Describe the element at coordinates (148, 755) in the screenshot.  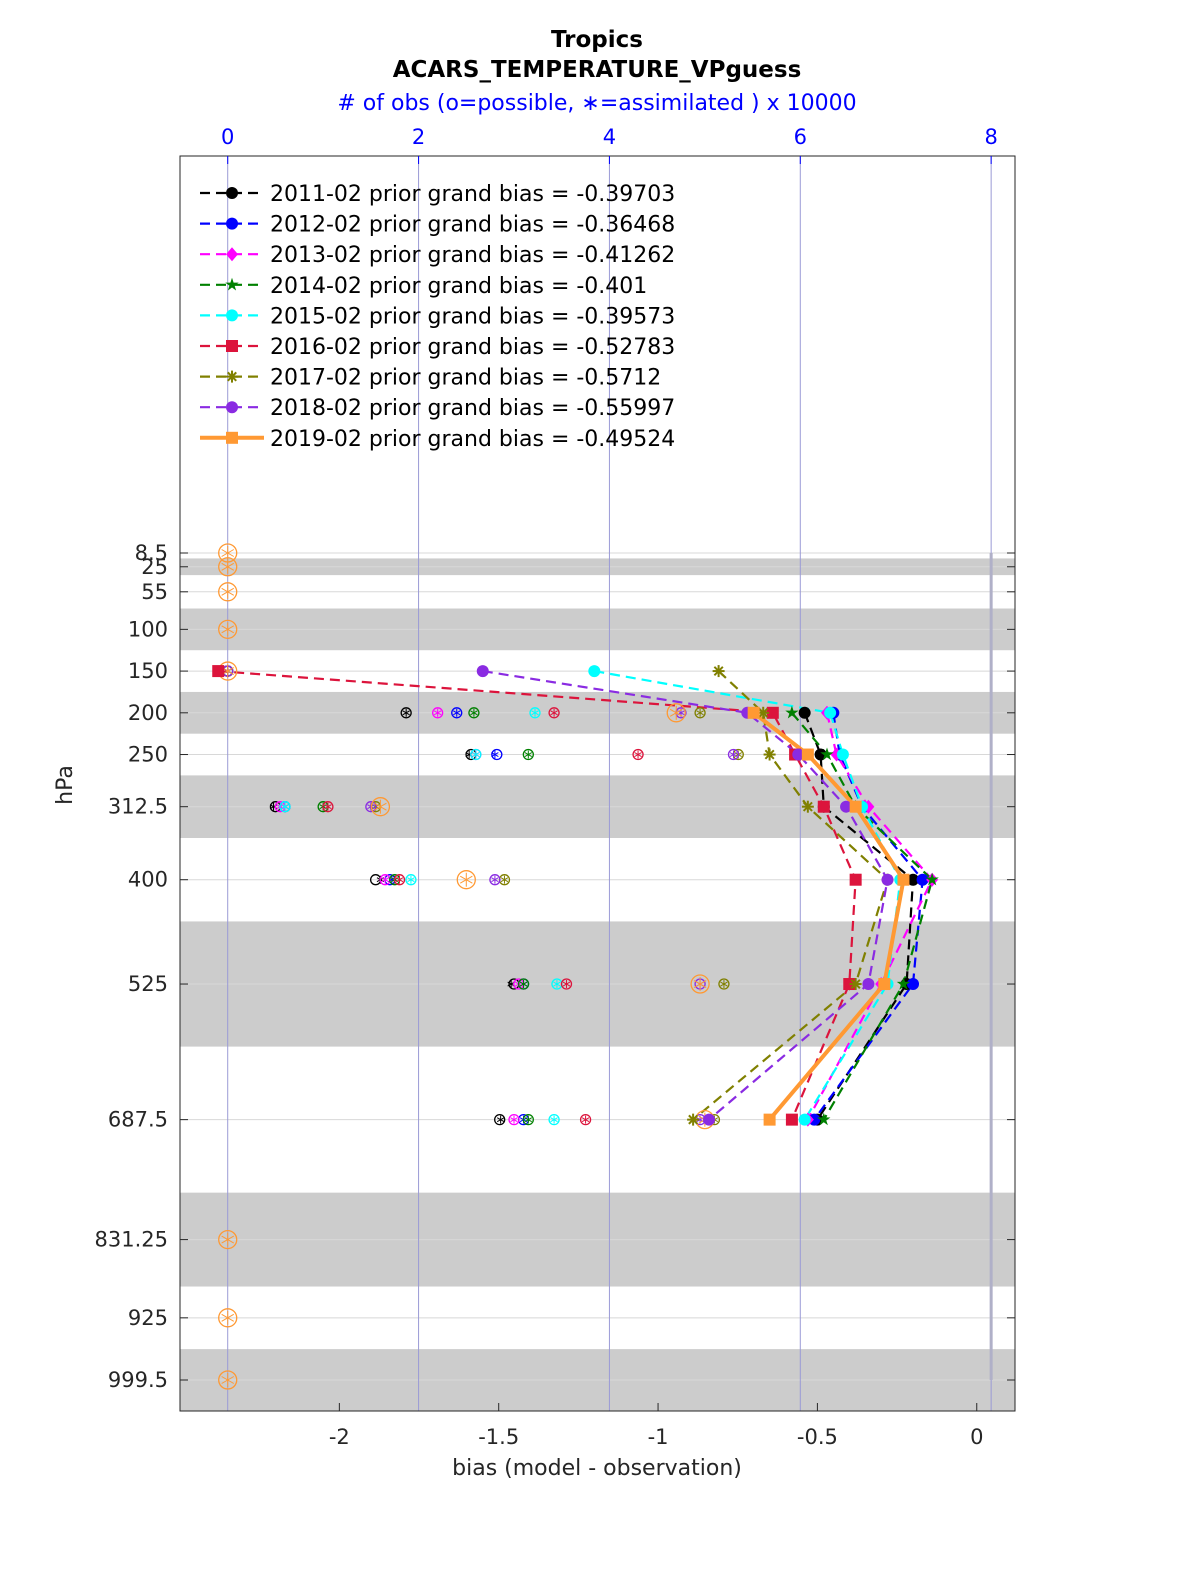
I see `y-tick-label: 250` at that location.